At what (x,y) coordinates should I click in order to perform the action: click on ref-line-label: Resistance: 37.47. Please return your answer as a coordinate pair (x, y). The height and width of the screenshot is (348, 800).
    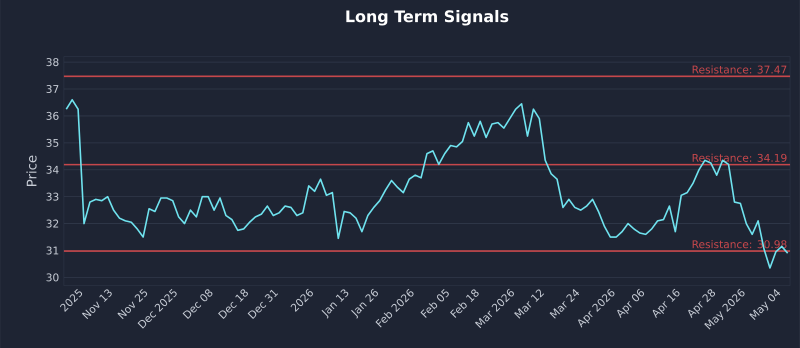
    Looking at the image, I should click on (739, 69).